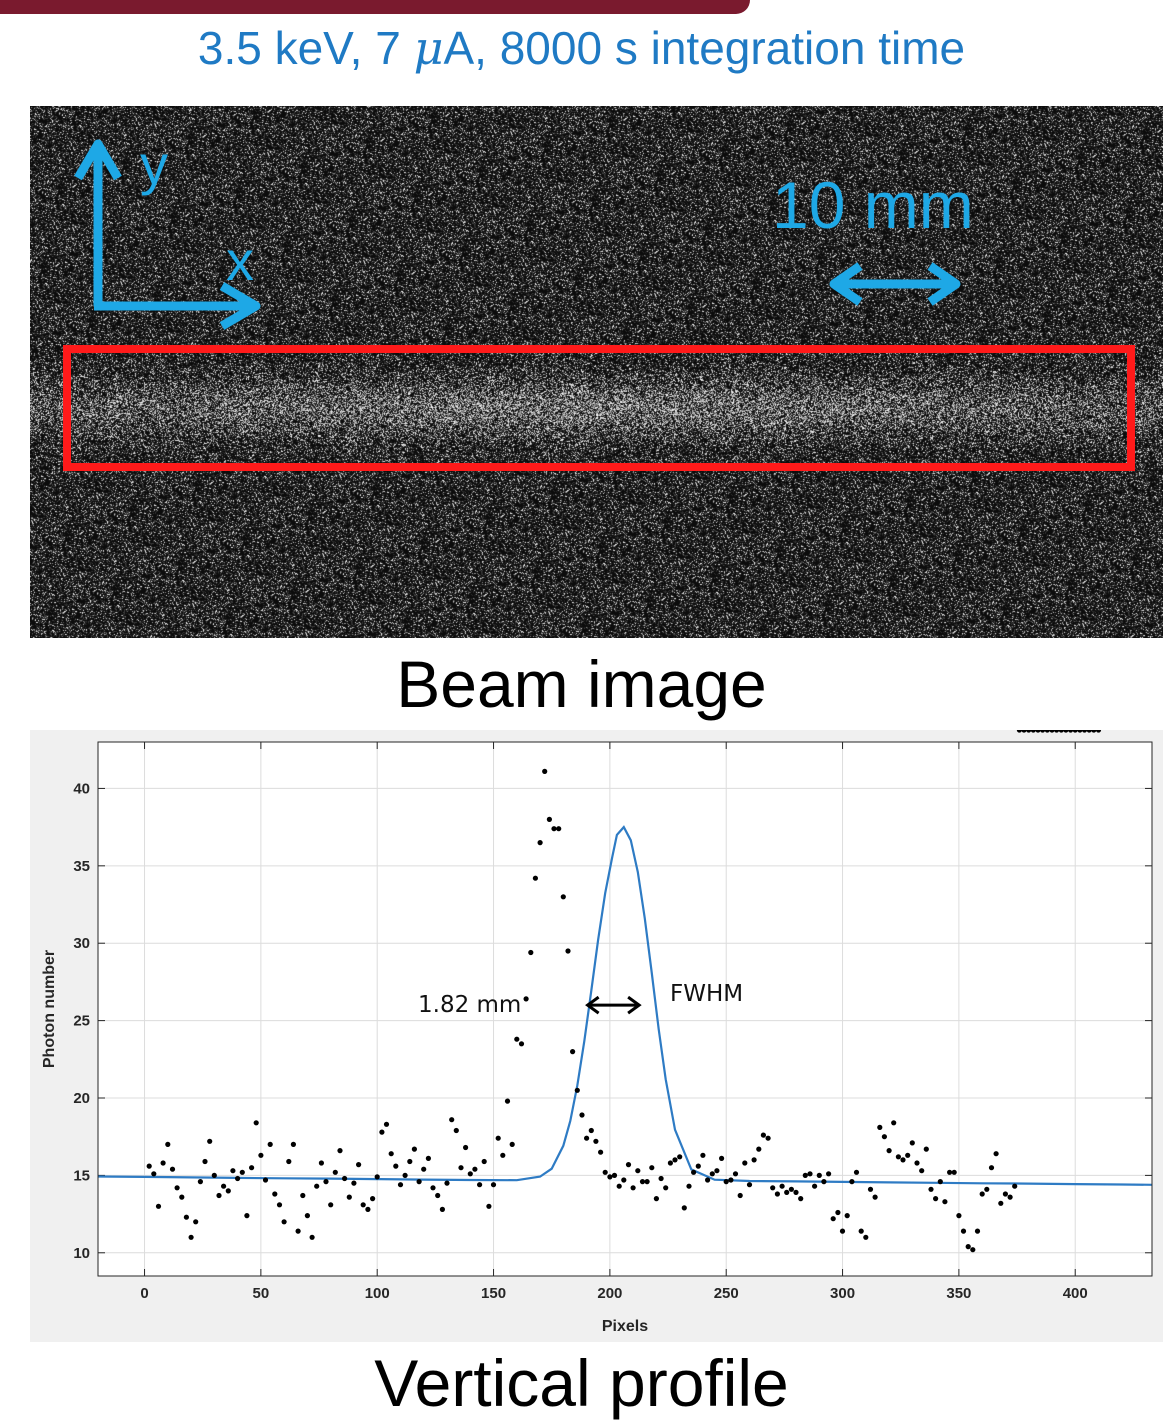  I want to click on slide-heading: 3.5 keV, 7 μA, 8000 s integration time, so click(581, 48).